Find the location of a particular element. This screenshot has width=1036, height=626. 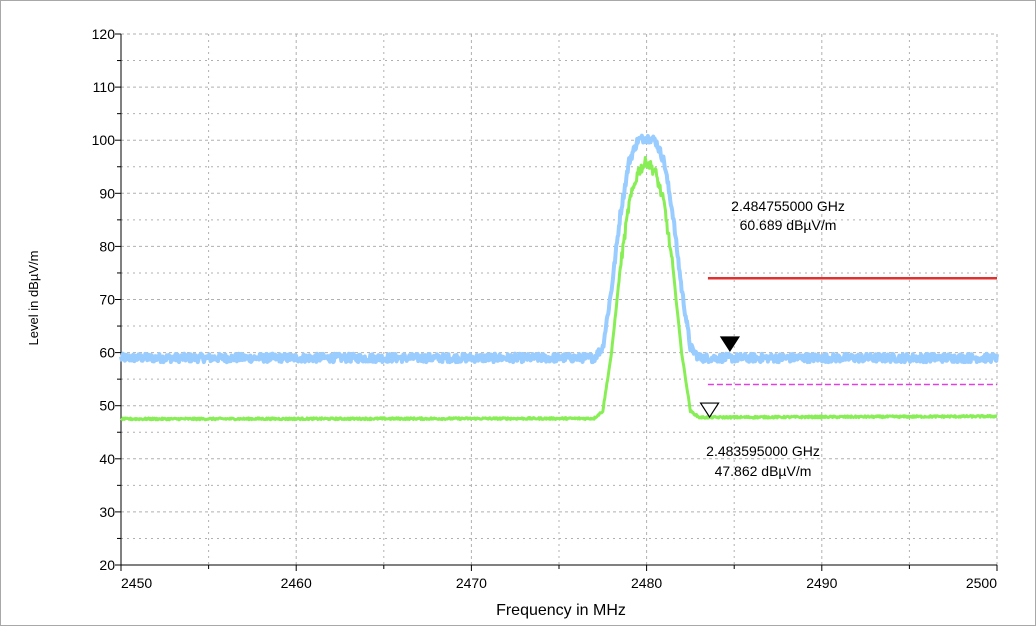

y-tick-label: 50 is located at coordinates (107, 406).